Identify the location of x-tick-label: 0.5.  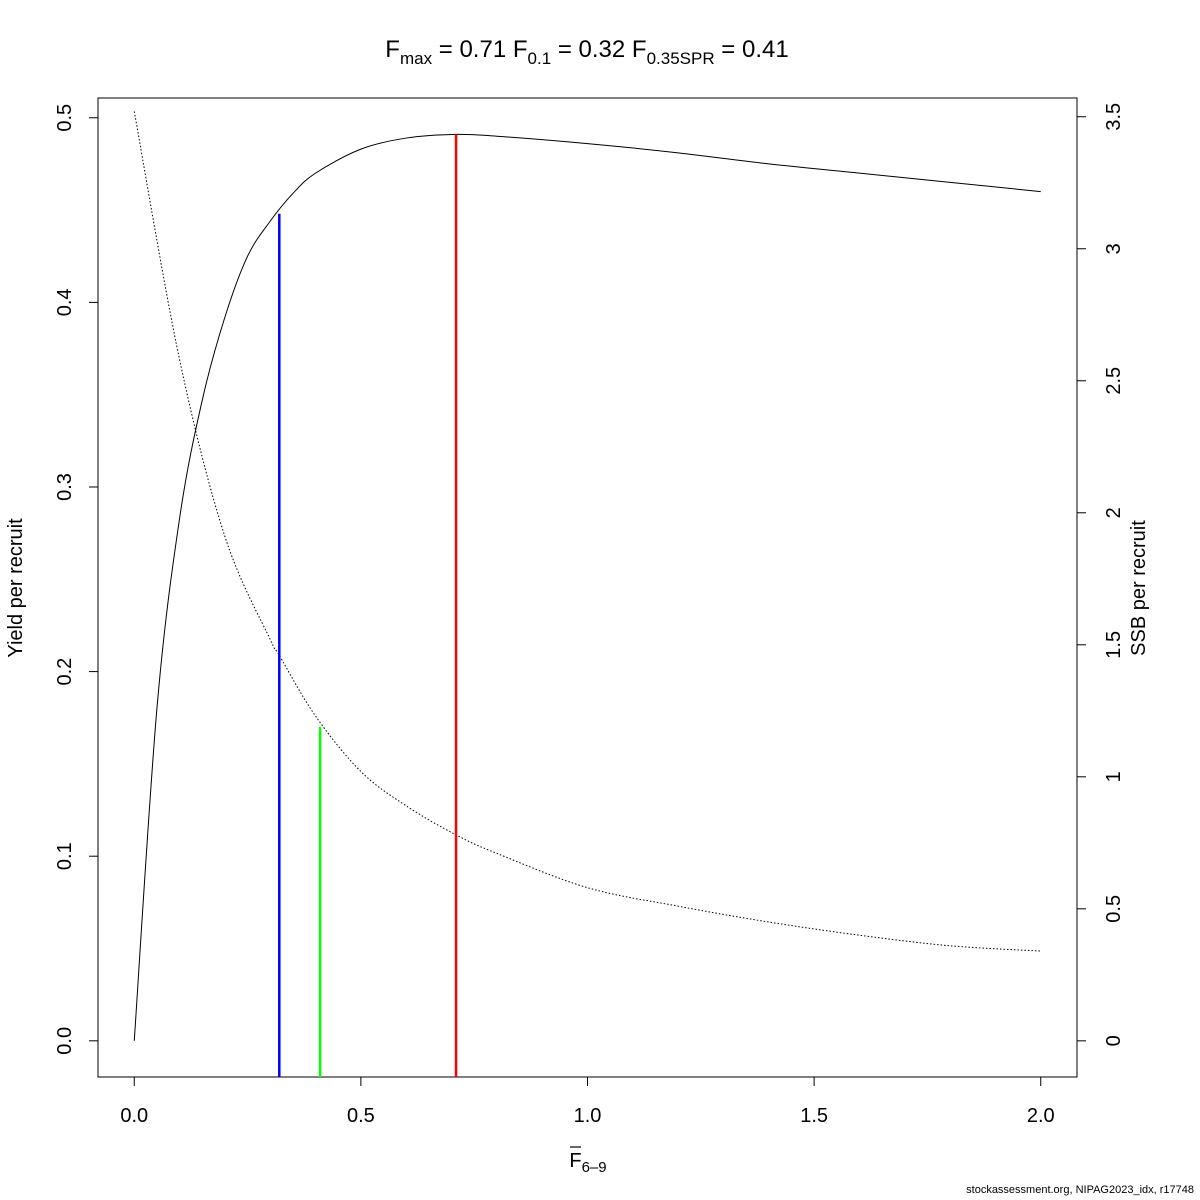
(361, 1116).